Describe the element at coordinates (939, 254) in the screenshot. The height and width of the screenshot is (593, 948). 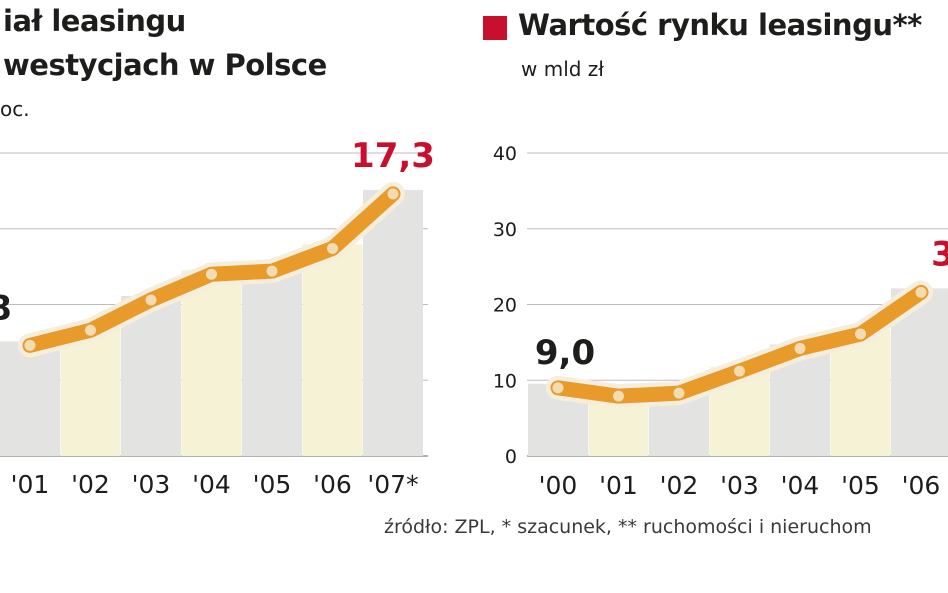
I see `data-label: 3` at that location.